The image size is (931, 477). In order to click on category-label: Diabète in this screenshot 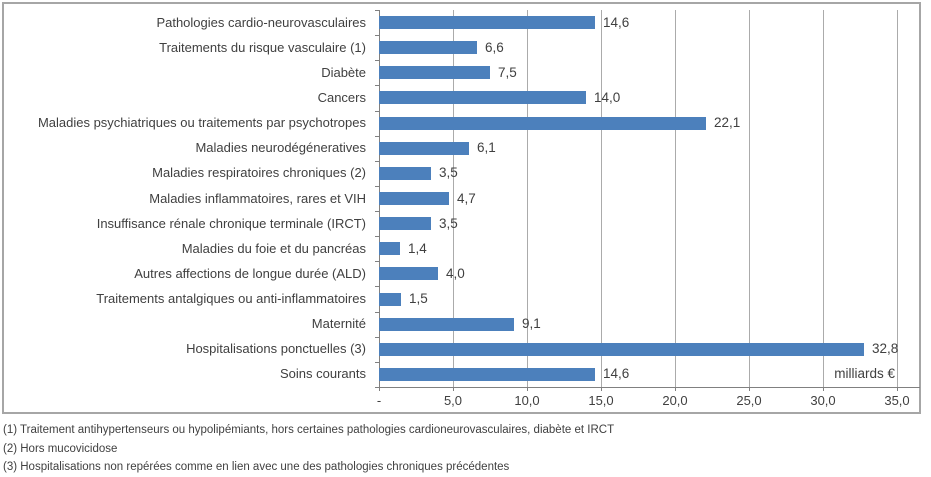, I will do `click(343, 72)`.